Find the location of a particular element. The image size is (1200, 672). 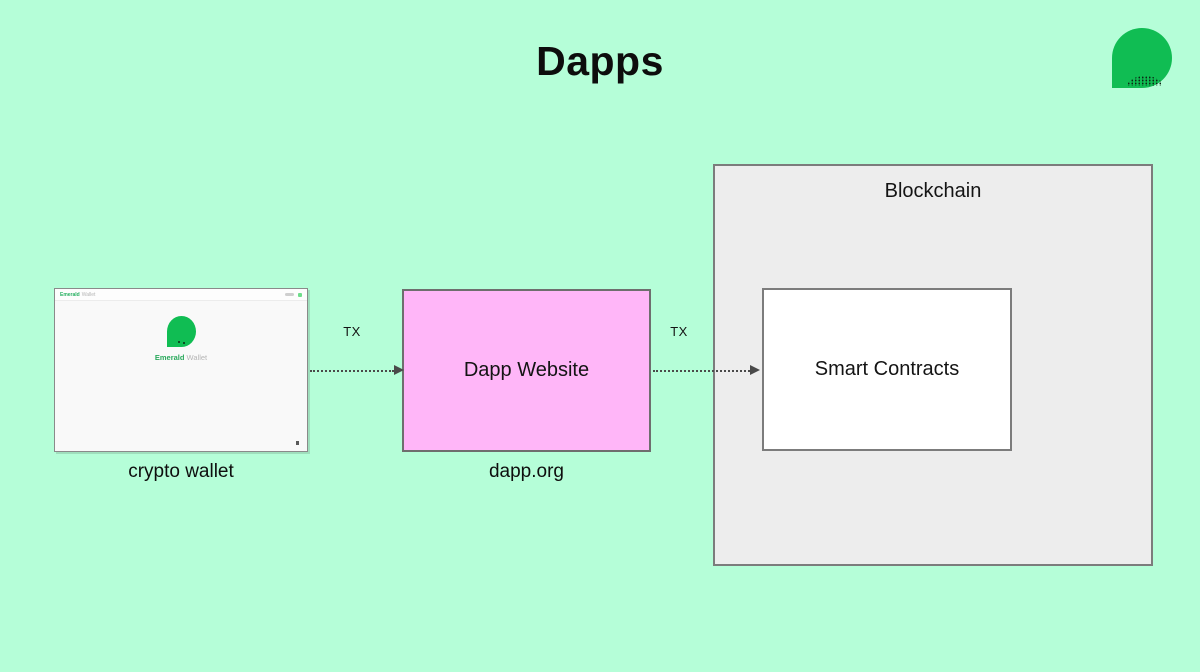

dapp-website-box: Dapp Website is located at coordinates (526, 370).